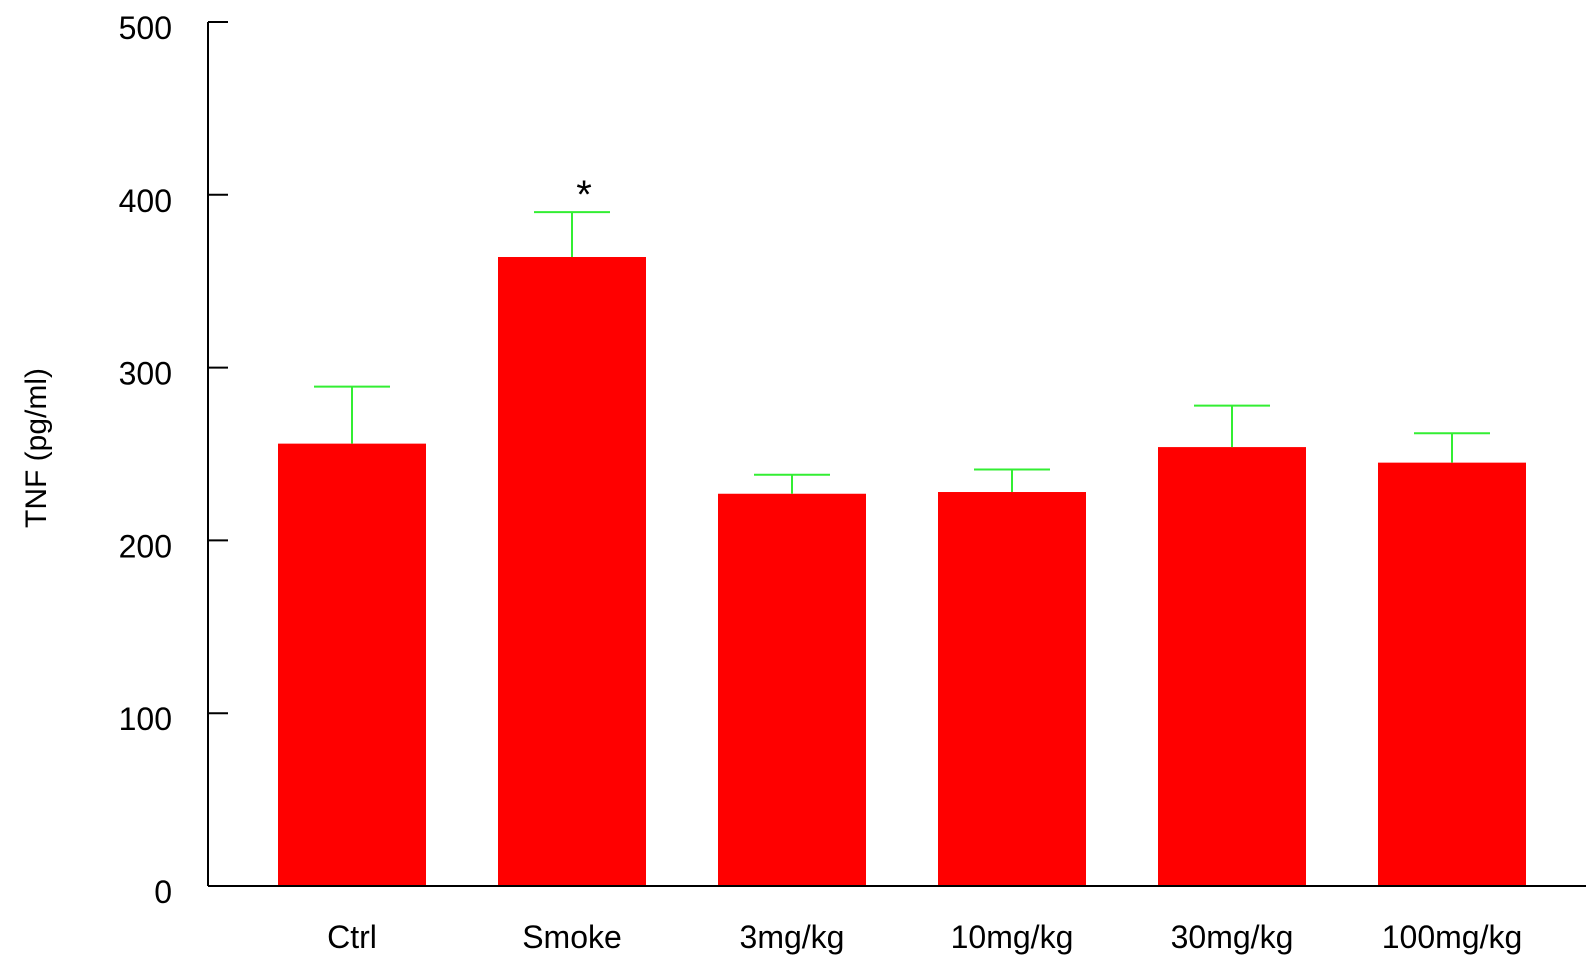  What do you see at coordinates (145, 719) in the screenshot?
I see `y-tick-label: 100` at bounding box center [145, 719].